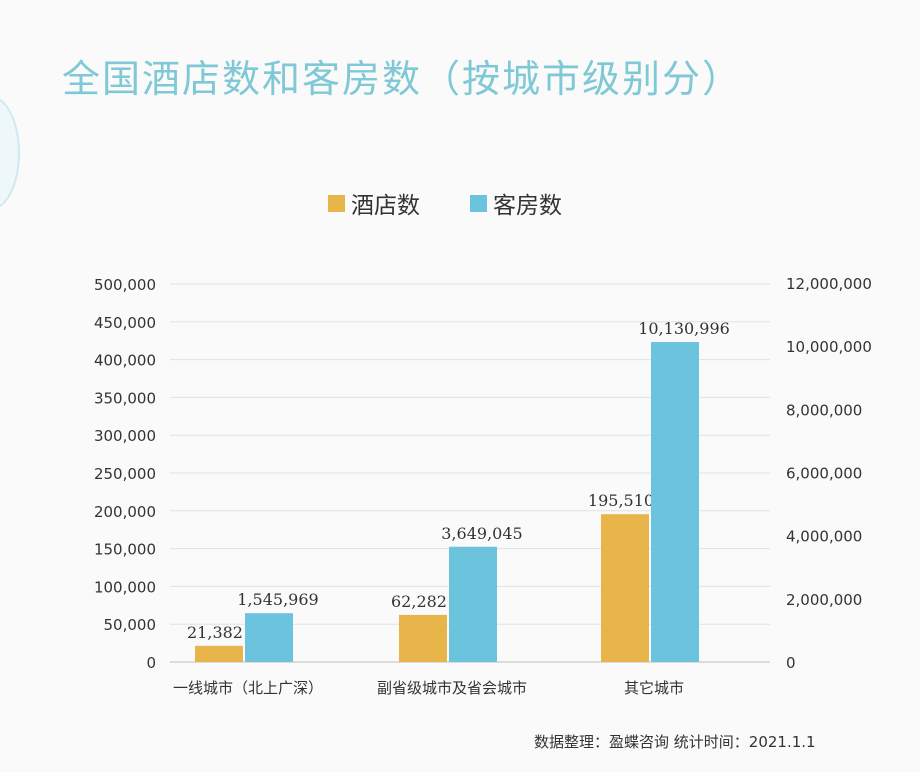 Image resolution: width=920 pixels, height=772 pixels. I want to click on right-axis-tick-label: 12,000,000, so click(829, 284).